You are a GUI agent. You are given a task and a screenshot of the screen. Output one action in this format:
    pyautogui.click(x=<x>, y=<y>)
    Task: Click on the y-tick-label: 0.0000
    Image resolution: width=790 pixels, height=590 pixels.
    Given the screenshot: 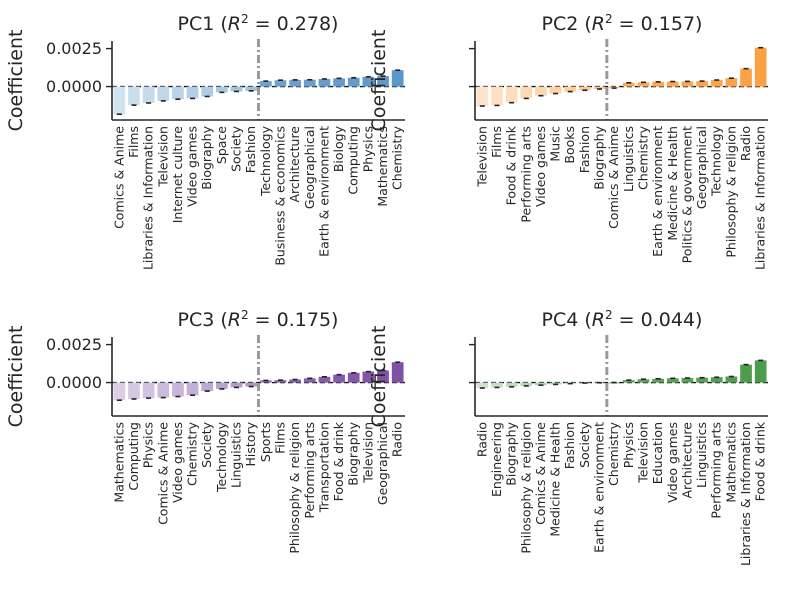 What is the action you would take?
    pyautogui.click(x=74, y=382)
    